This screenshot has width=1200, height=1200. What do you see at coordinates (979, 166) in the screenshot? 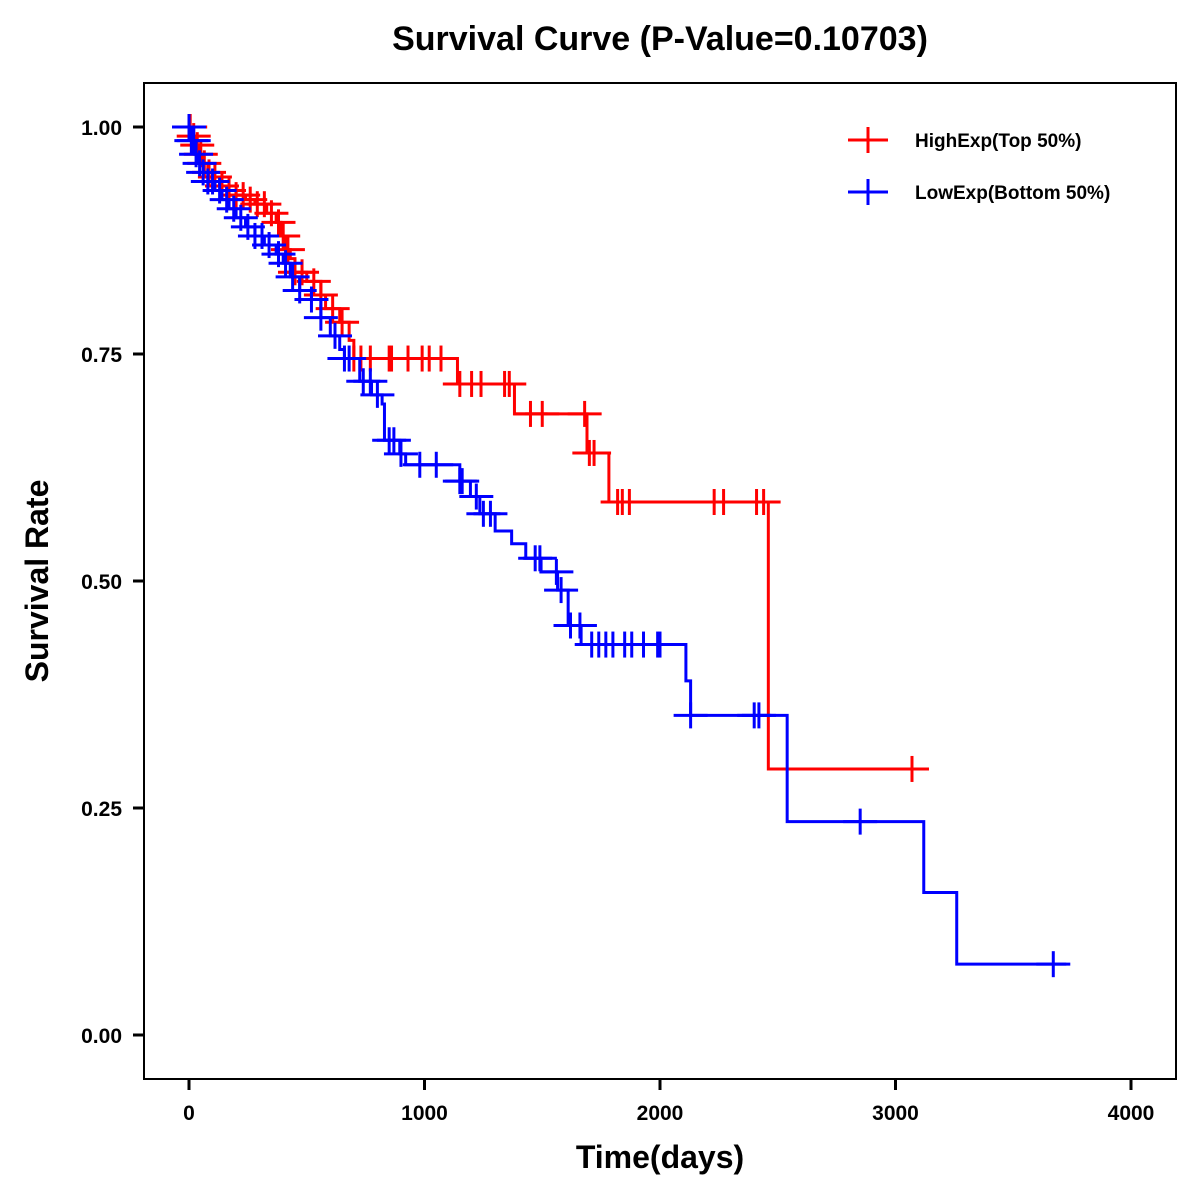
I see `legend: HighExp(Top 50%) LowExp(Bottom 50%)` at bounding box center [979, 166].